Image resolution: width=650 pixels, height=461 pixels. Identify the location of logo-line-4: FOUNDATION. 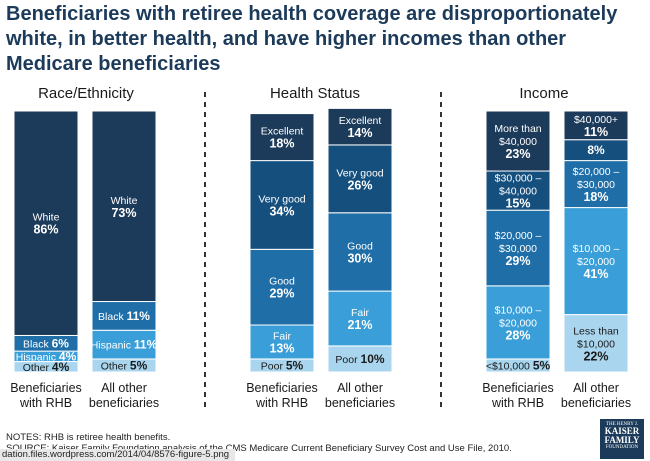
(622, 447).